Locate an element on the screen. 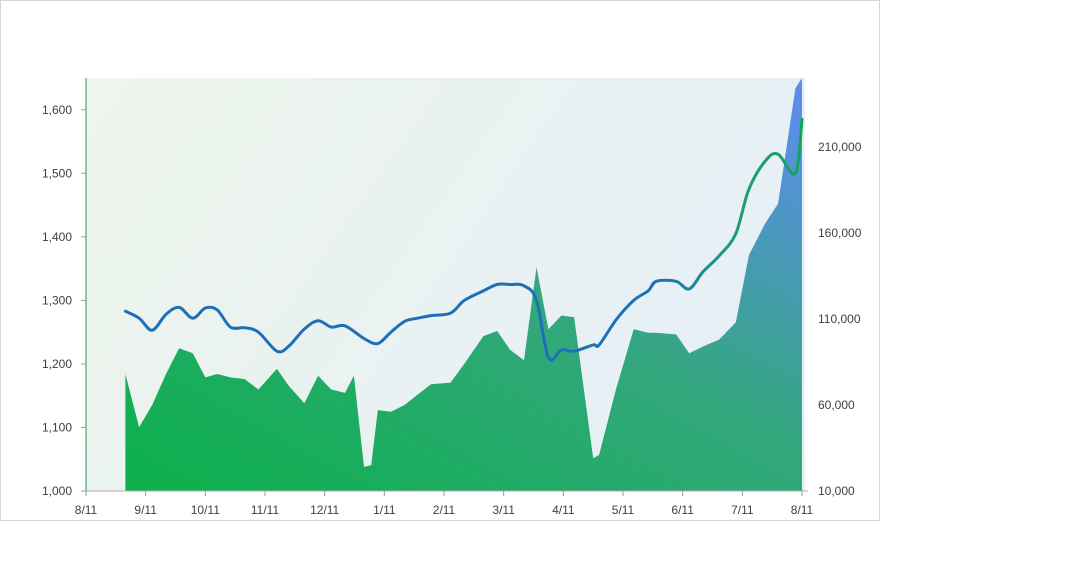  left-y-tick-label: 1,100 is located at coordinates (57, 427).